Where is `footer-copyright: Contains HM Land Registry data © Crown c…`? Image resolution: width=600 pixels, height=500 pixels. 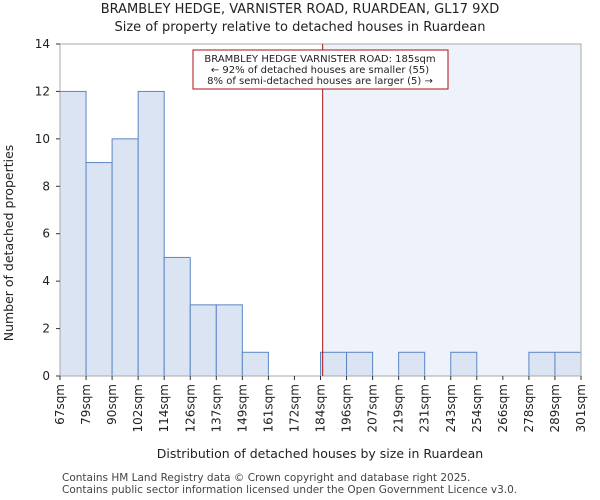 footer-copyright: Contains HM Land Registry data © Crown c… is located at coordinates (266, 478).